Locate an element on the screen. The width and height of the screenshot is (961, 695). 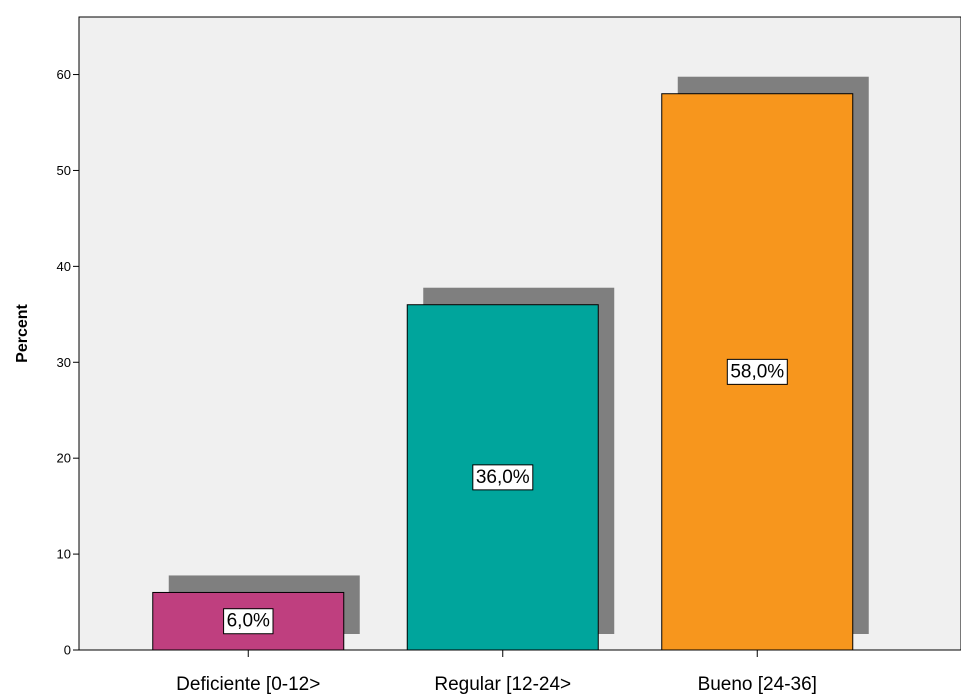
y-tick-label: 30 is located at coordinates (64, 362).